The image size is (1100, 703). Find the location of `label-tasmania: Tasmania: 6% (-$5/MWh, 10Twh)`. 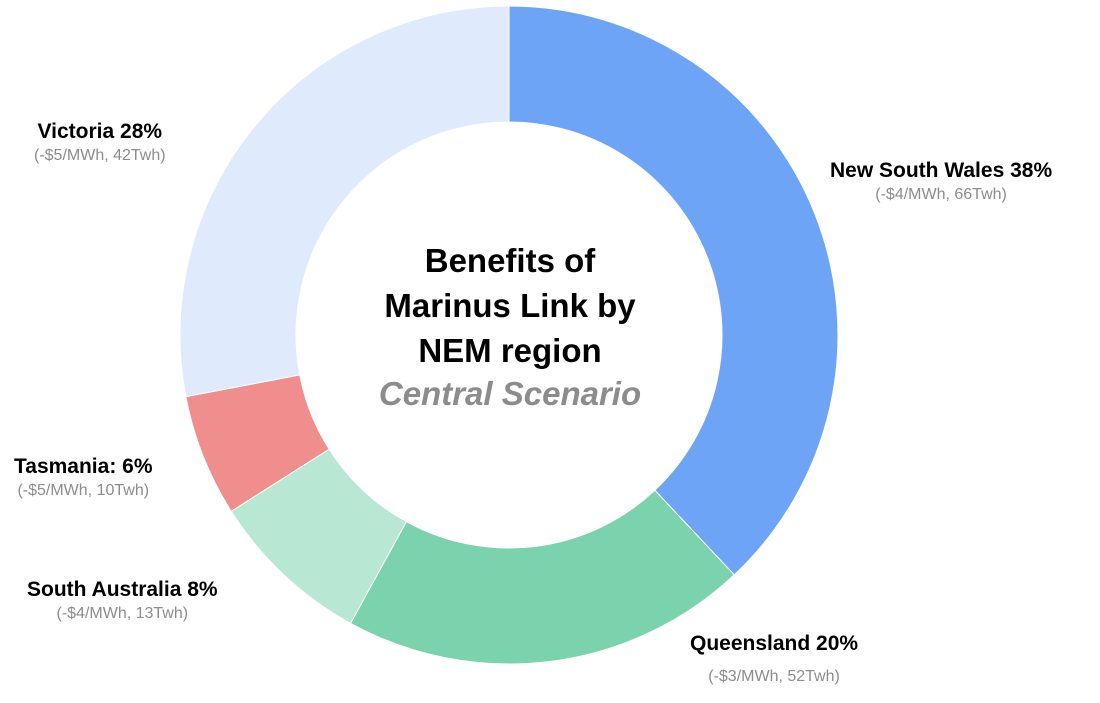

label-tasmania: Tasmania: 6% (-$5/MWh, 10Twh) is located at coordinates (83, 477).